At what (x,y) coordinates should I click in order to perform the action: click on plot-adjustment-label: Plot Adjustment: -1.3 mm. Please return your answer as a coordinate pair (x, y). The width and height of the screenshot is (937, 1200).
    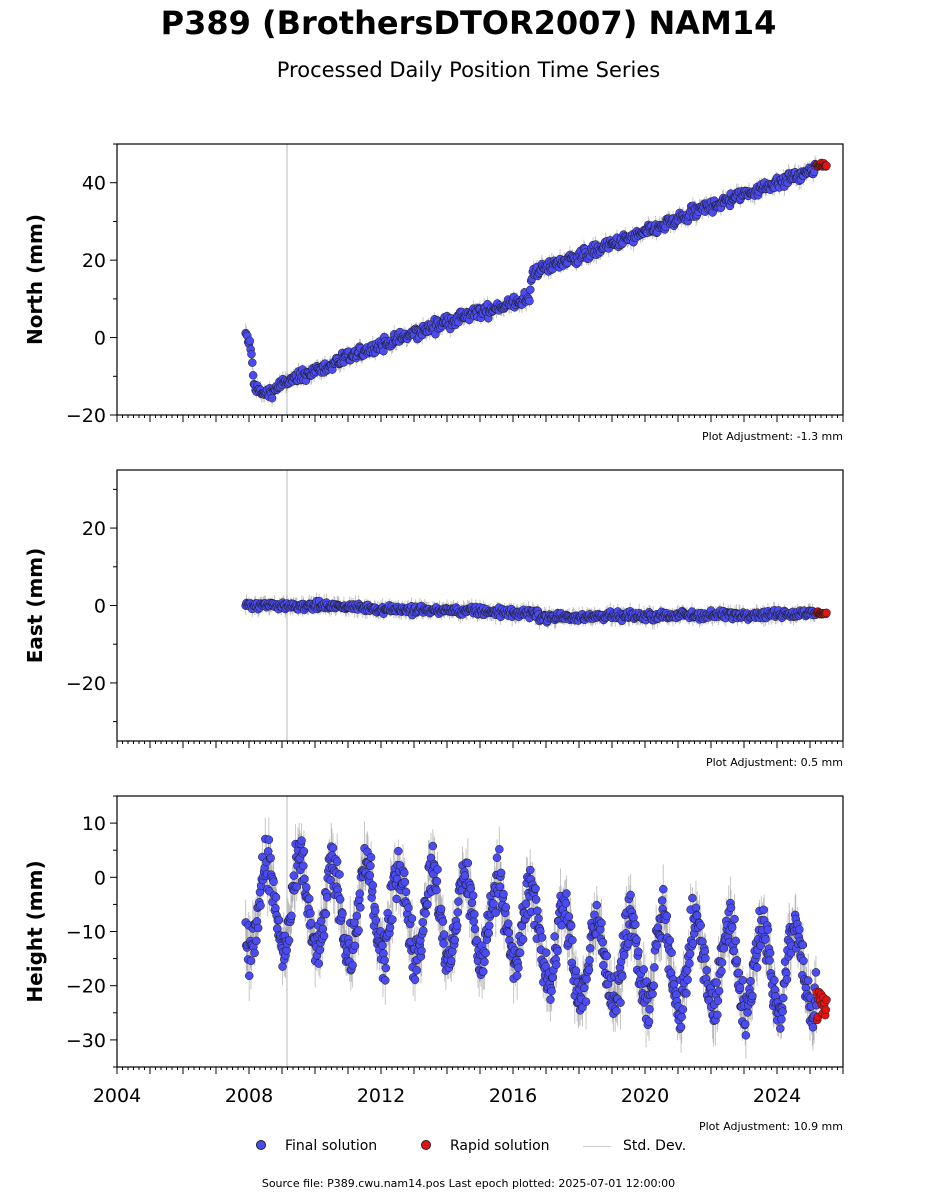
    Looking at the image, I should click on (772, 436).